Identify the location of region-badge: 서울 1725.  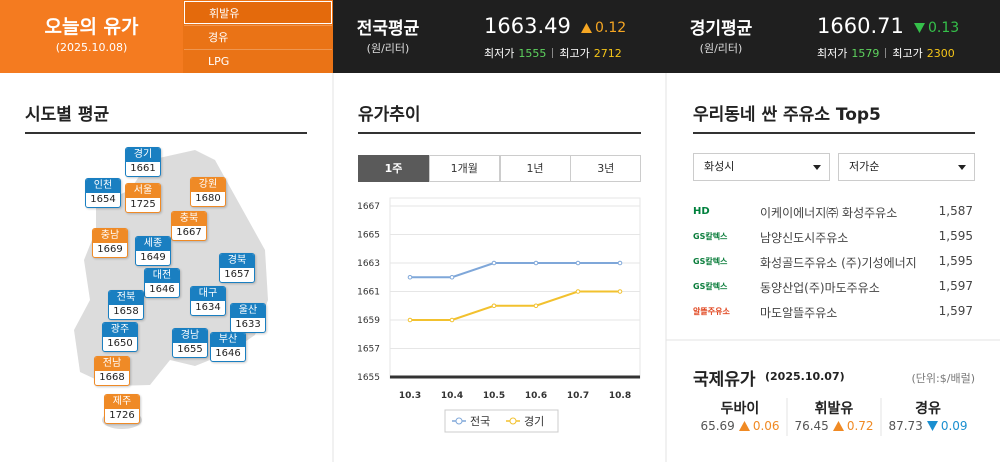
(143, 198).